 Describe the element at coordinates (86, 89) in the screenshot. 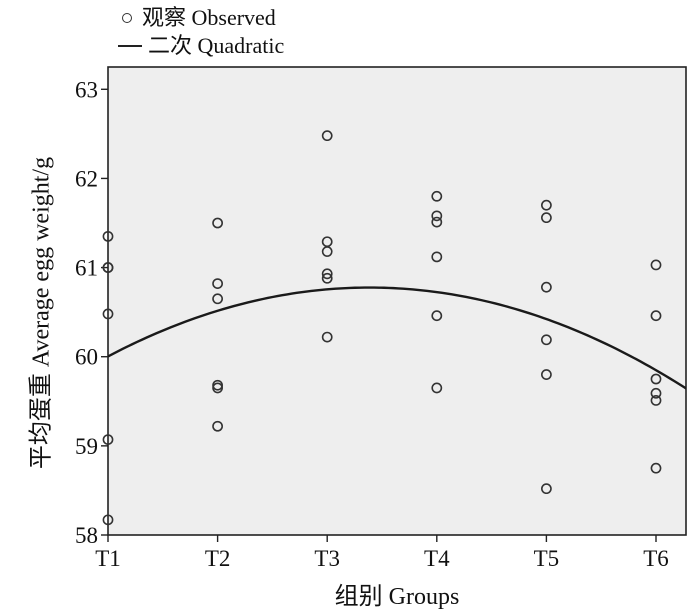

I see `y-tick-label: 63` at that location.